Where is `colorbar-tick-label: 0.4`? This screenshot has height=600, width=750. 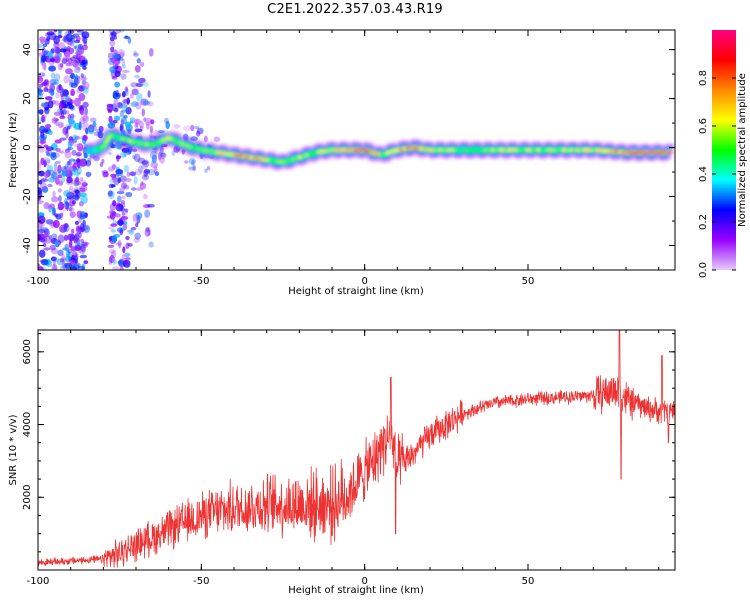
colorbar-tick-label: 0.4 is located at coordinates (703, 174).